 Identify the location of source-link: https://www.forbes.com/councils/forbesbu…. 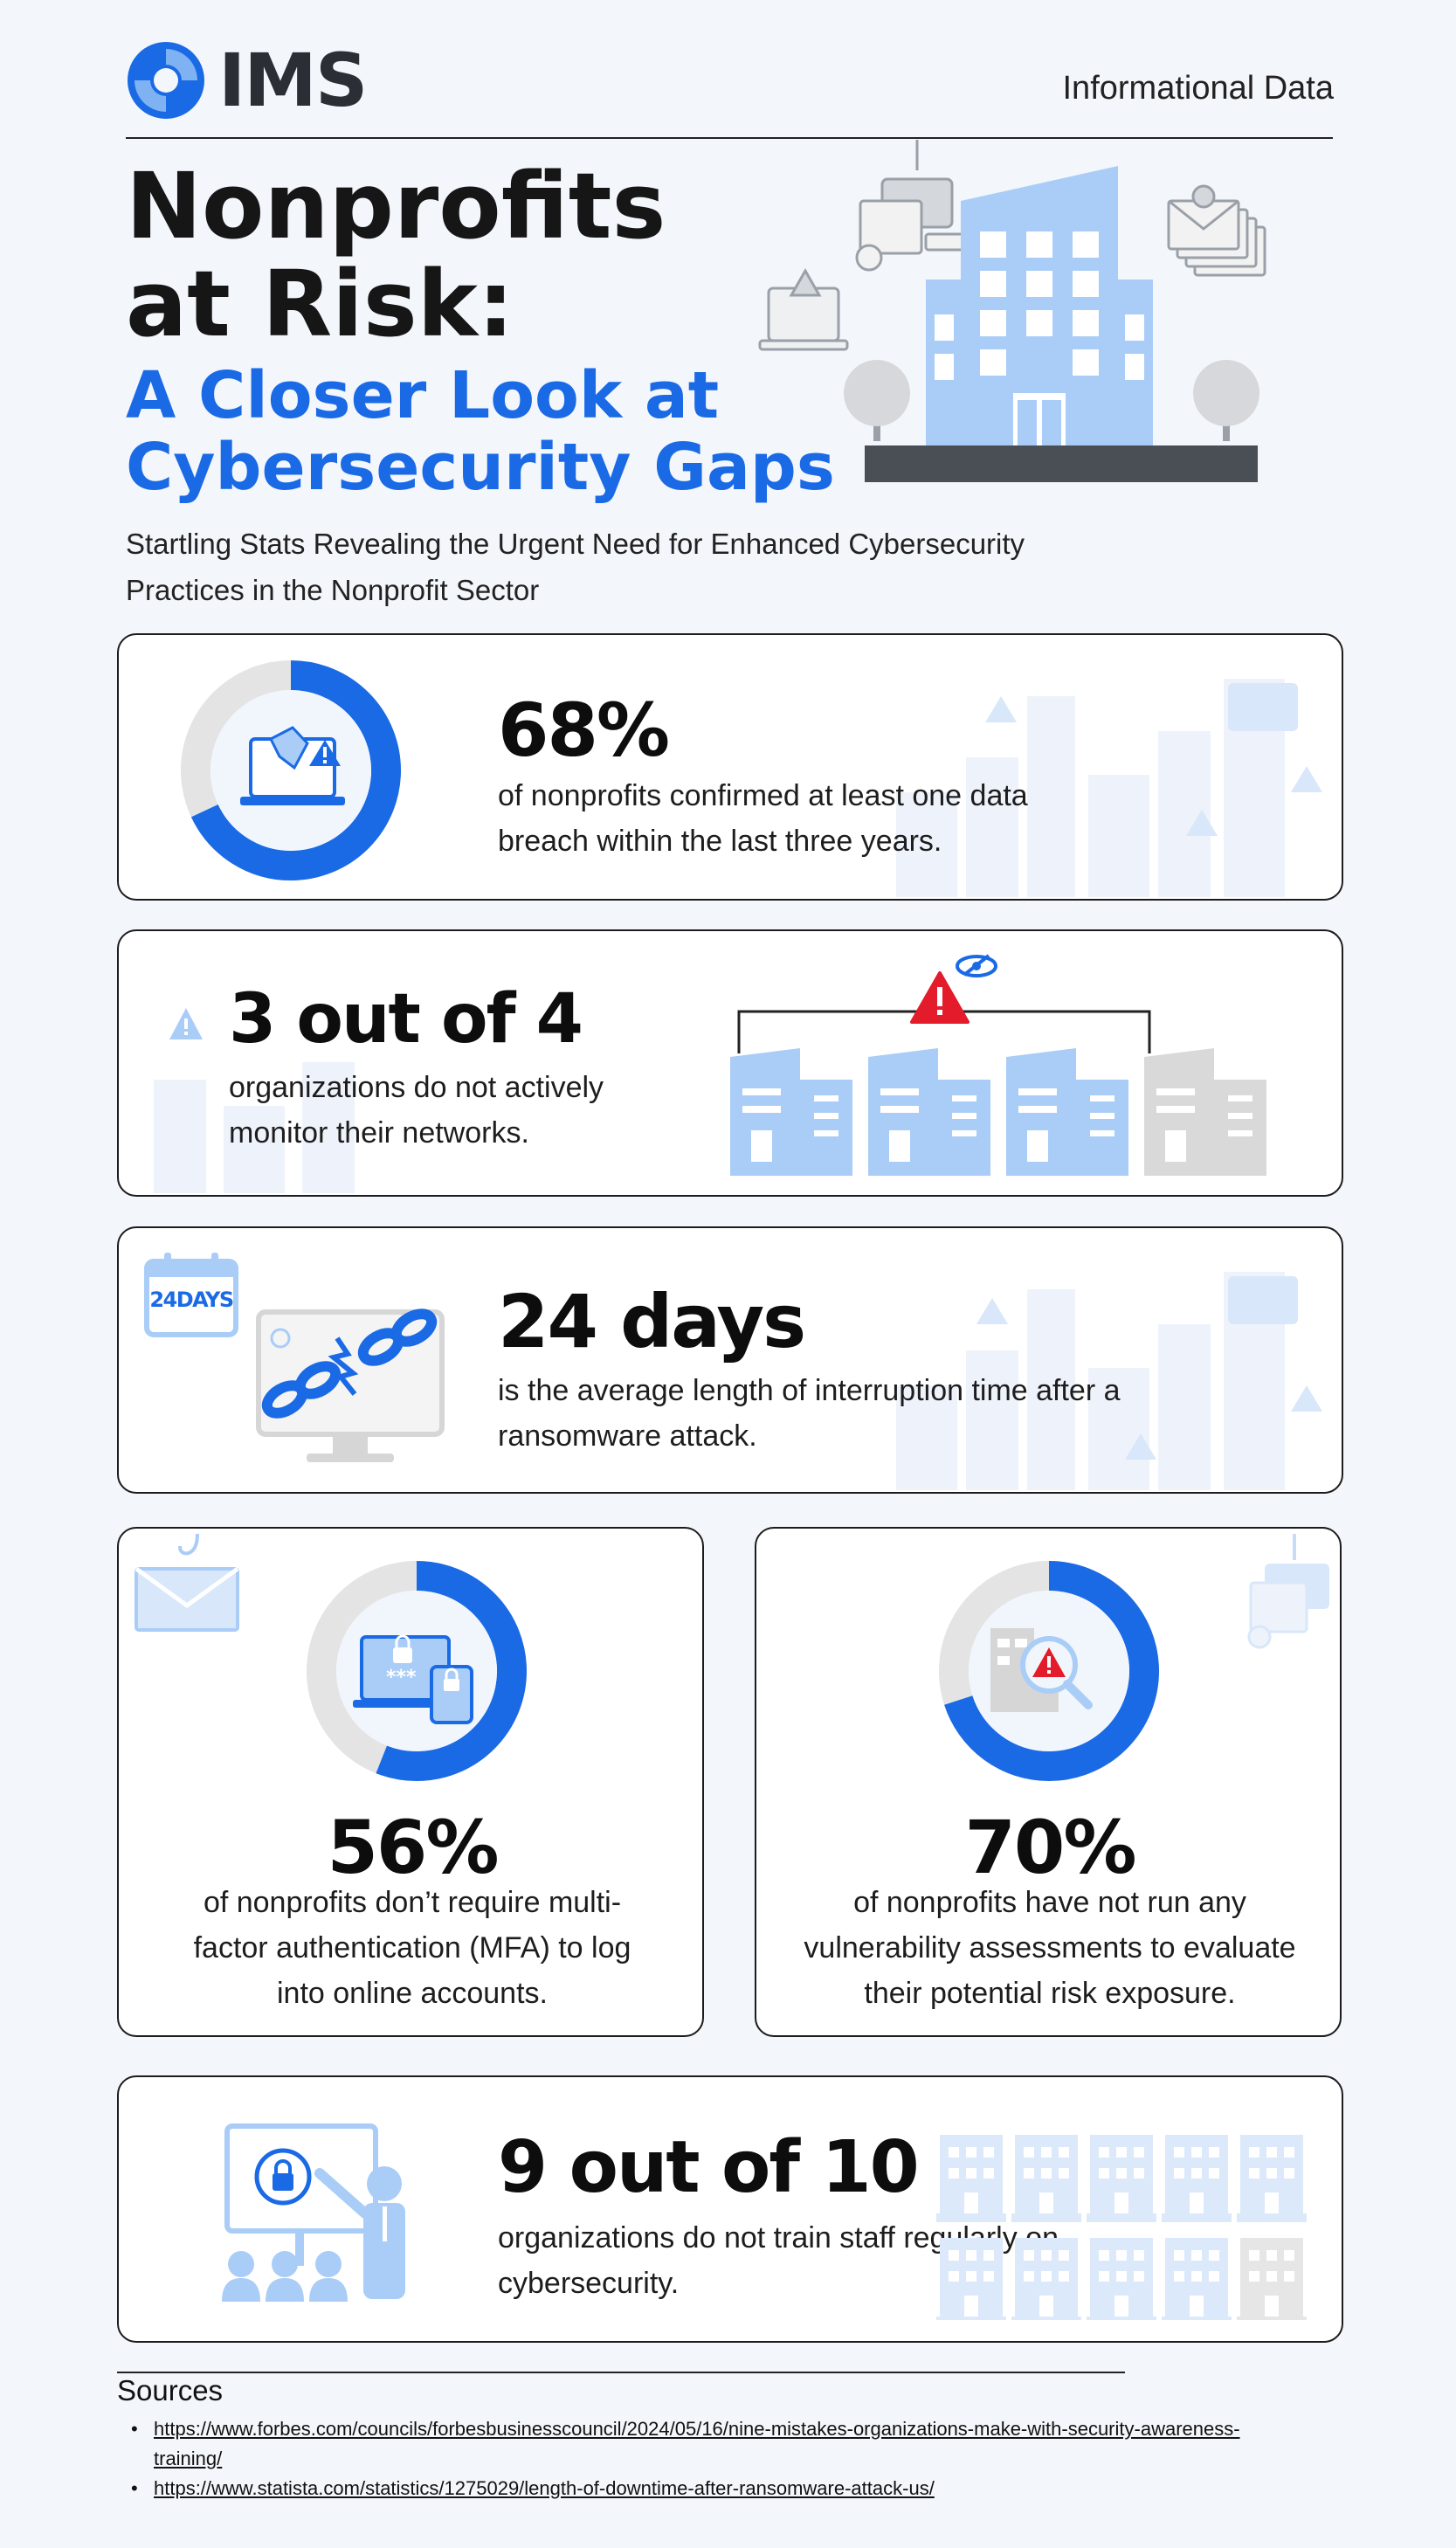
(698, 2444).